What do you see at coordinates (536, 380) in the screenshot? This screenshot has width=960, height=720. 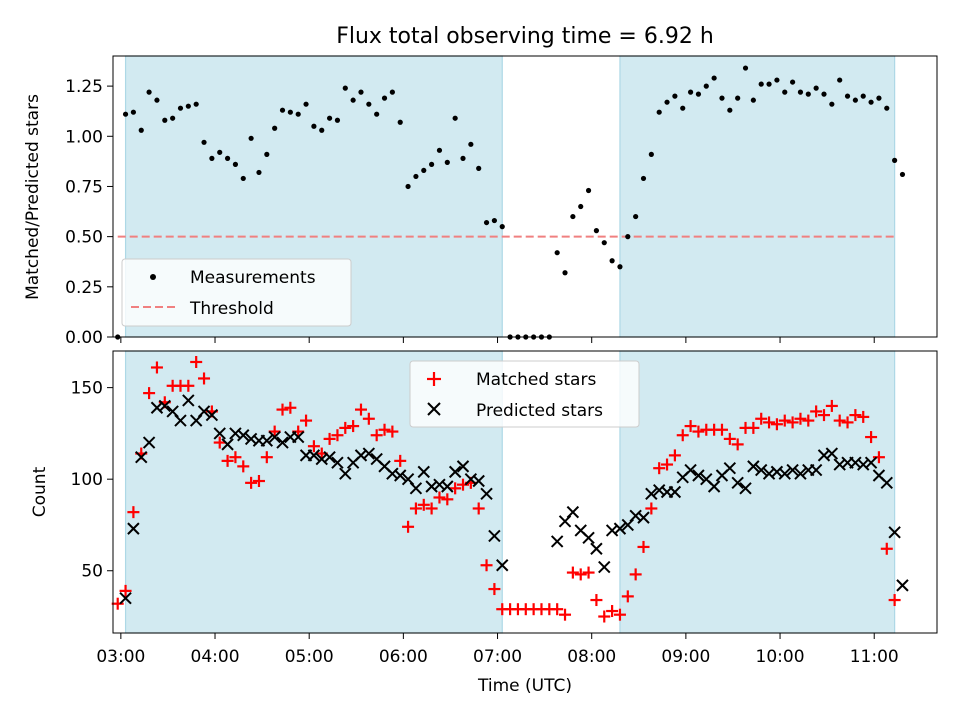 I see `legend-matched-label: Matched stars` at bounding box center [536, 380].